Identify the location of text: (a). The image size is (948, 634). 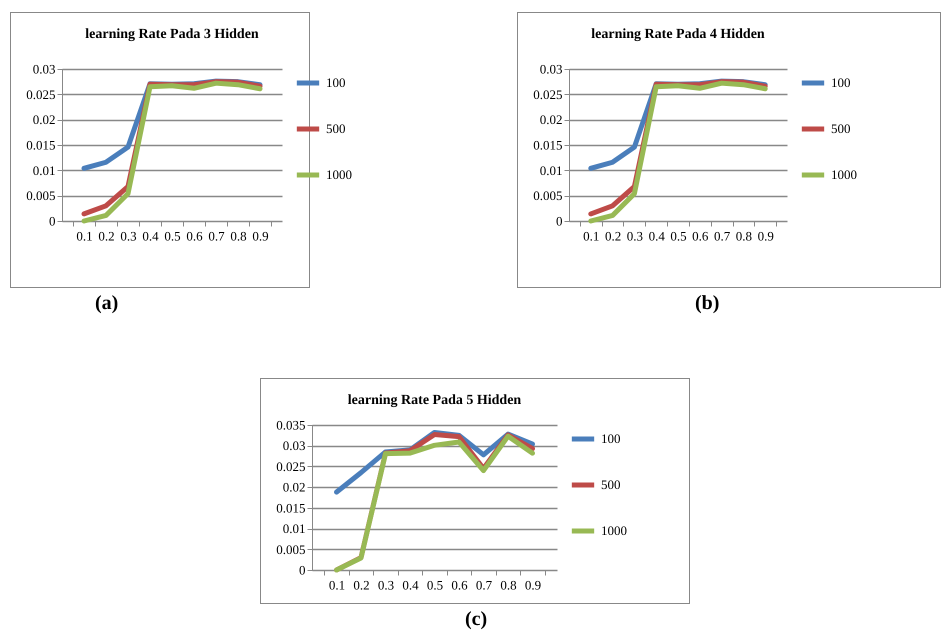
(106, 303).